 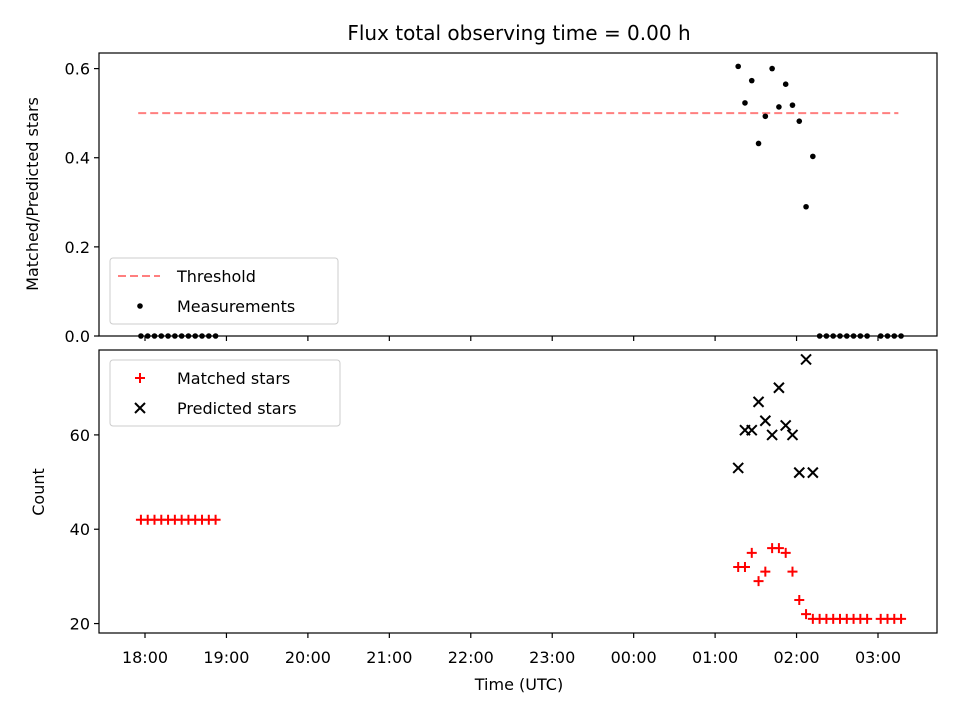 I want to click on y-tick-label: 40, so click(x=80, y=529).